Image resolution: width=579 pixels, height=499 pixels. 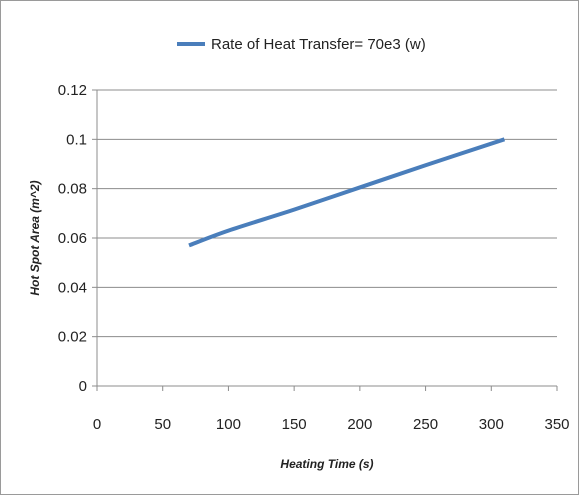 I want to click on x-tick-label: 200, so click(x=359, y=424).